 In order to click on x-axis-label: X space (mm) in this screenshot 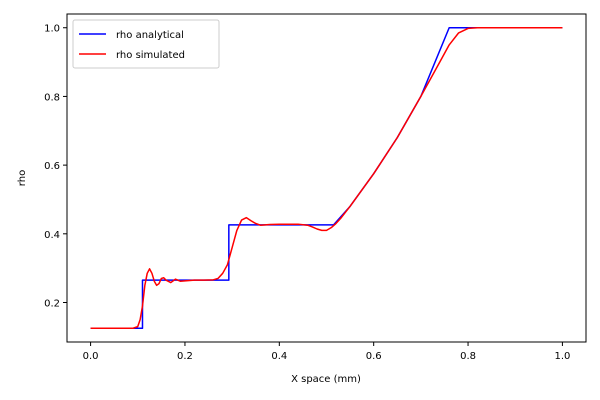, I will do `click(326, 379)`.